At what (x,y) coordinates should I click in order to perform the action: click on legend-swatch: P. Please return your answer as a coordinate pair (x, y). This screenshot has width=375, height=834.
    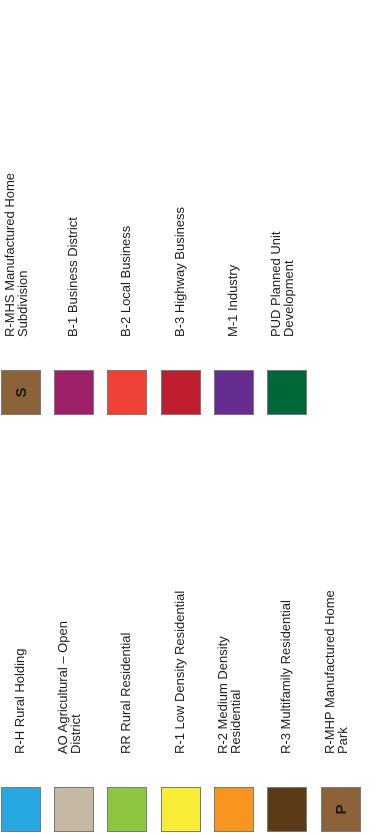
    Looking at the image, I should click on (341, 809).